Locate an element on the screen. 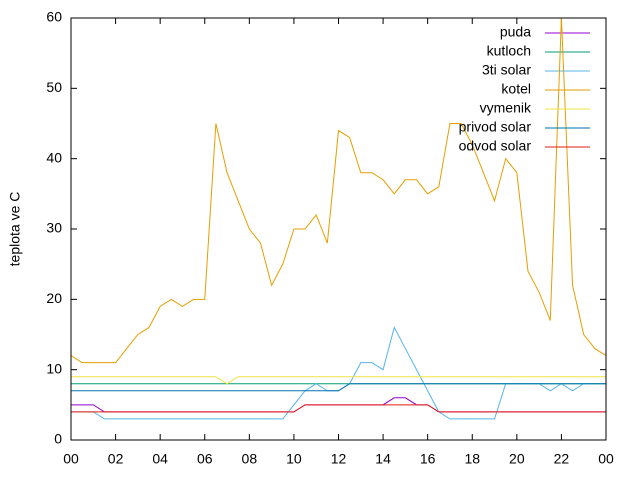 This screenshot has height=480, width=640. x-tick-label: 12 is located at coordinates (339, 459).